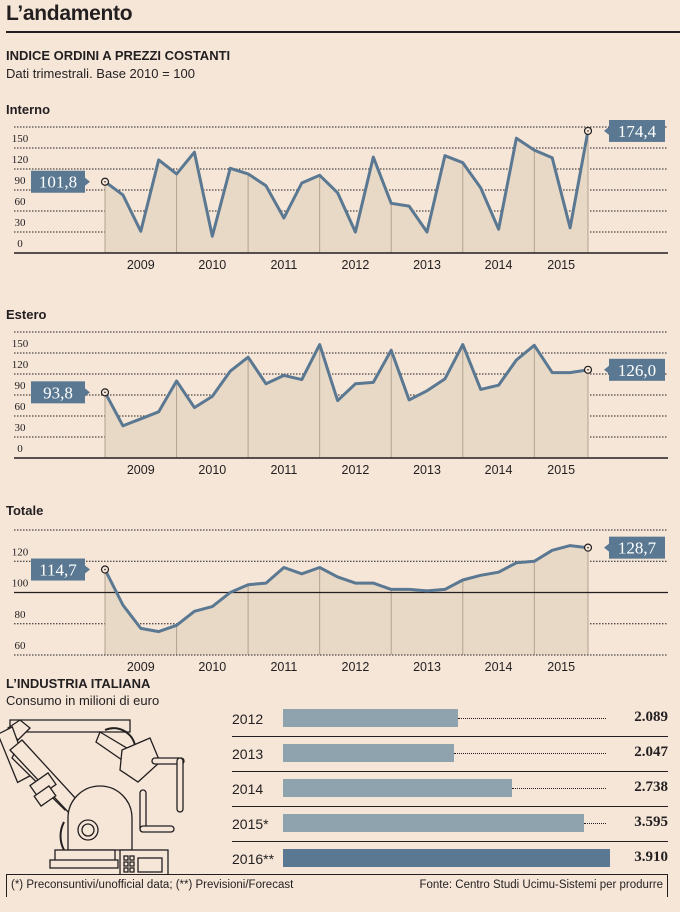 The image size is (680, 912). Describe the element at coordinates (651, 717) in the screenshot. I see `bar-value-label: 2.089` at that location.